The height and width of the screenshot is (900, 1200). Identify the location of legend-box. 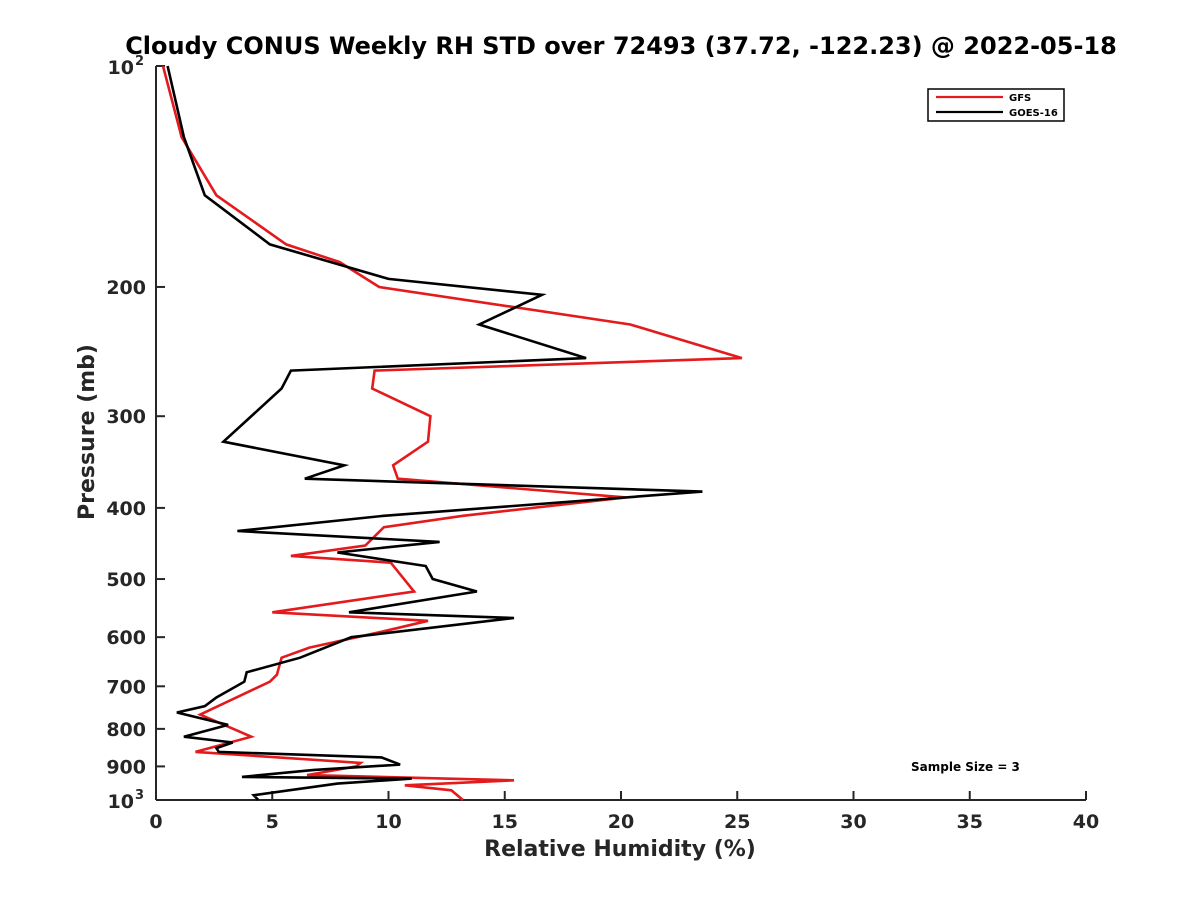
(996, 105).